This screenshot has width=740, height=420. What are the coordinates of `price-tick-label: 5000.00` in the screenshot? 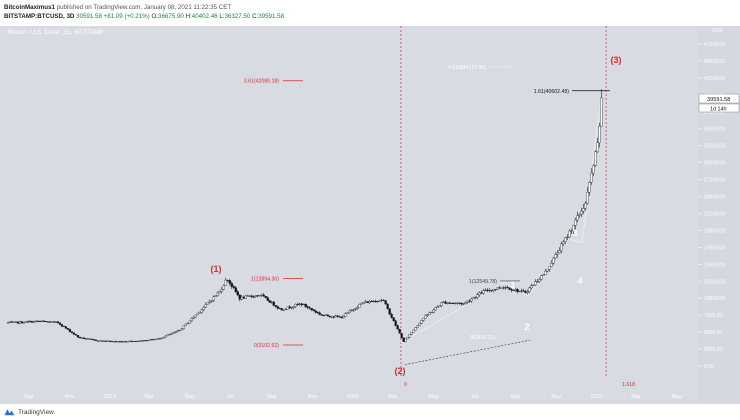 It's located at (713, 333).